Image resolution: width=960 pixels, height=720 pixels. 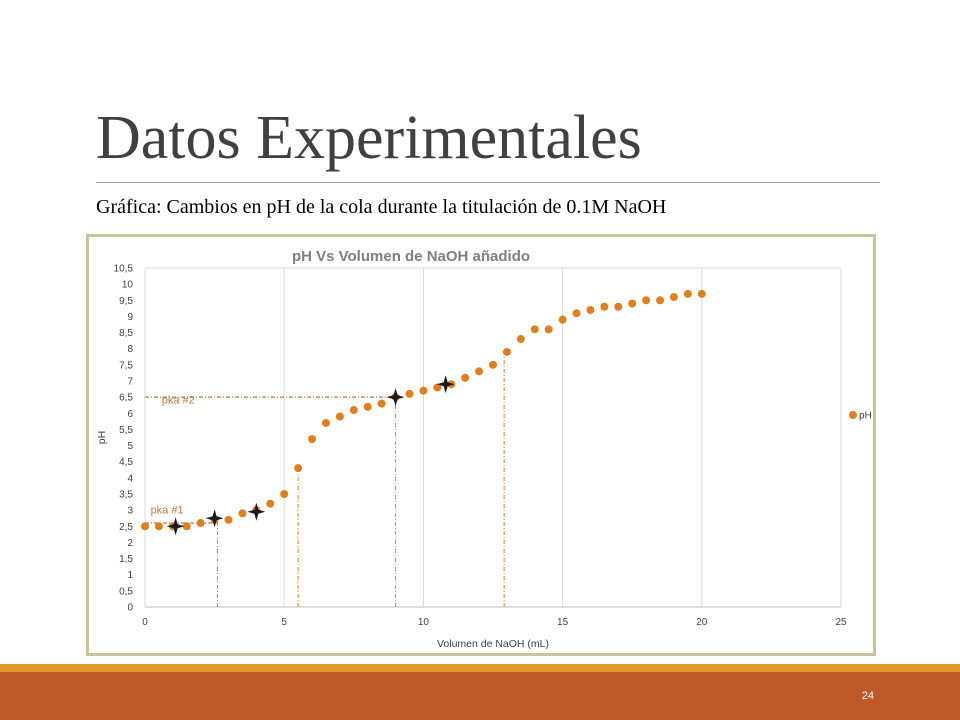 I want to click on x-tick-label: 15, so click(x=563, y=622).